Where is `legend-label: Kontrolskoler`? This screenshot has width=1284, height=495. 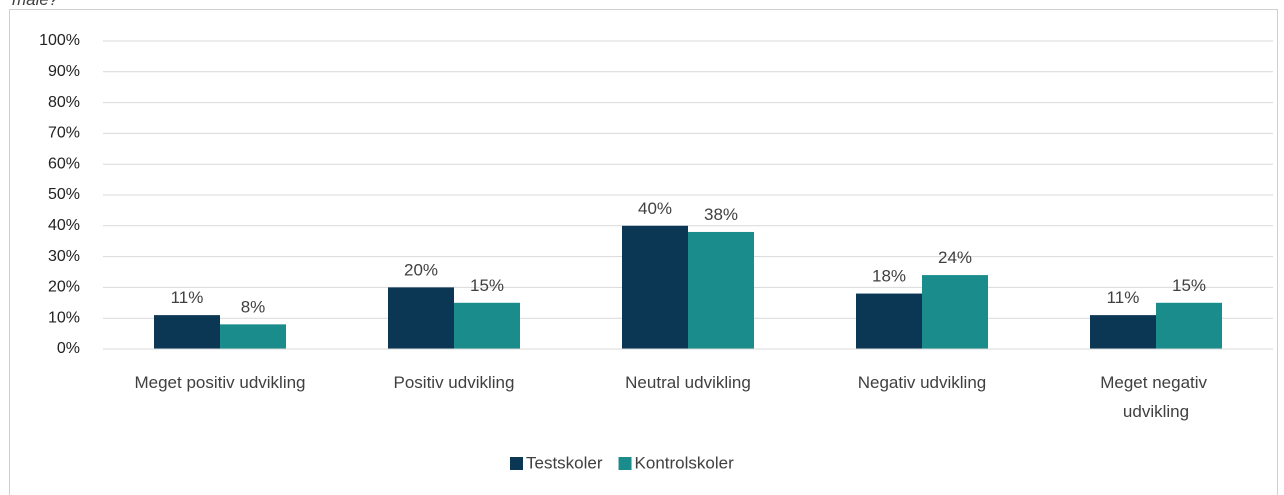
legend-label: Kontrolskoler is located at coordinates (685, 462).